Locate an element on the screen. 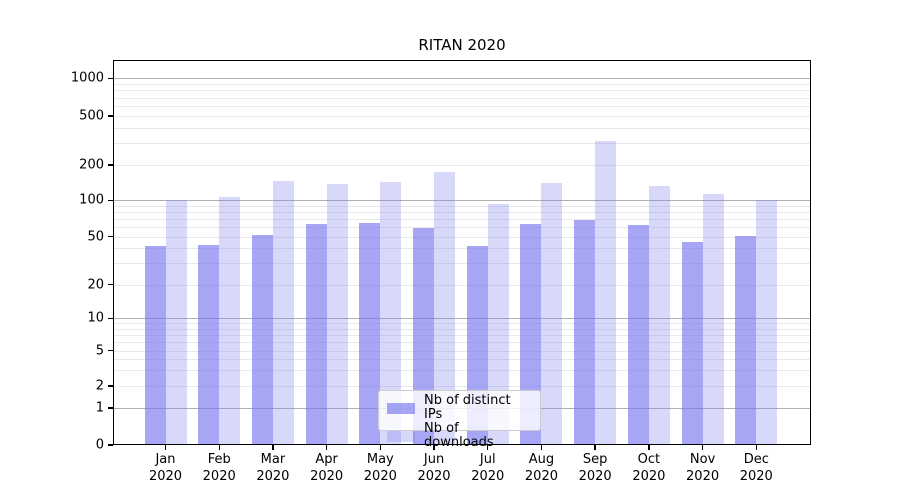  legend: Nb of distinct IPs Nb of downloads is located at coordinates (459, 420).